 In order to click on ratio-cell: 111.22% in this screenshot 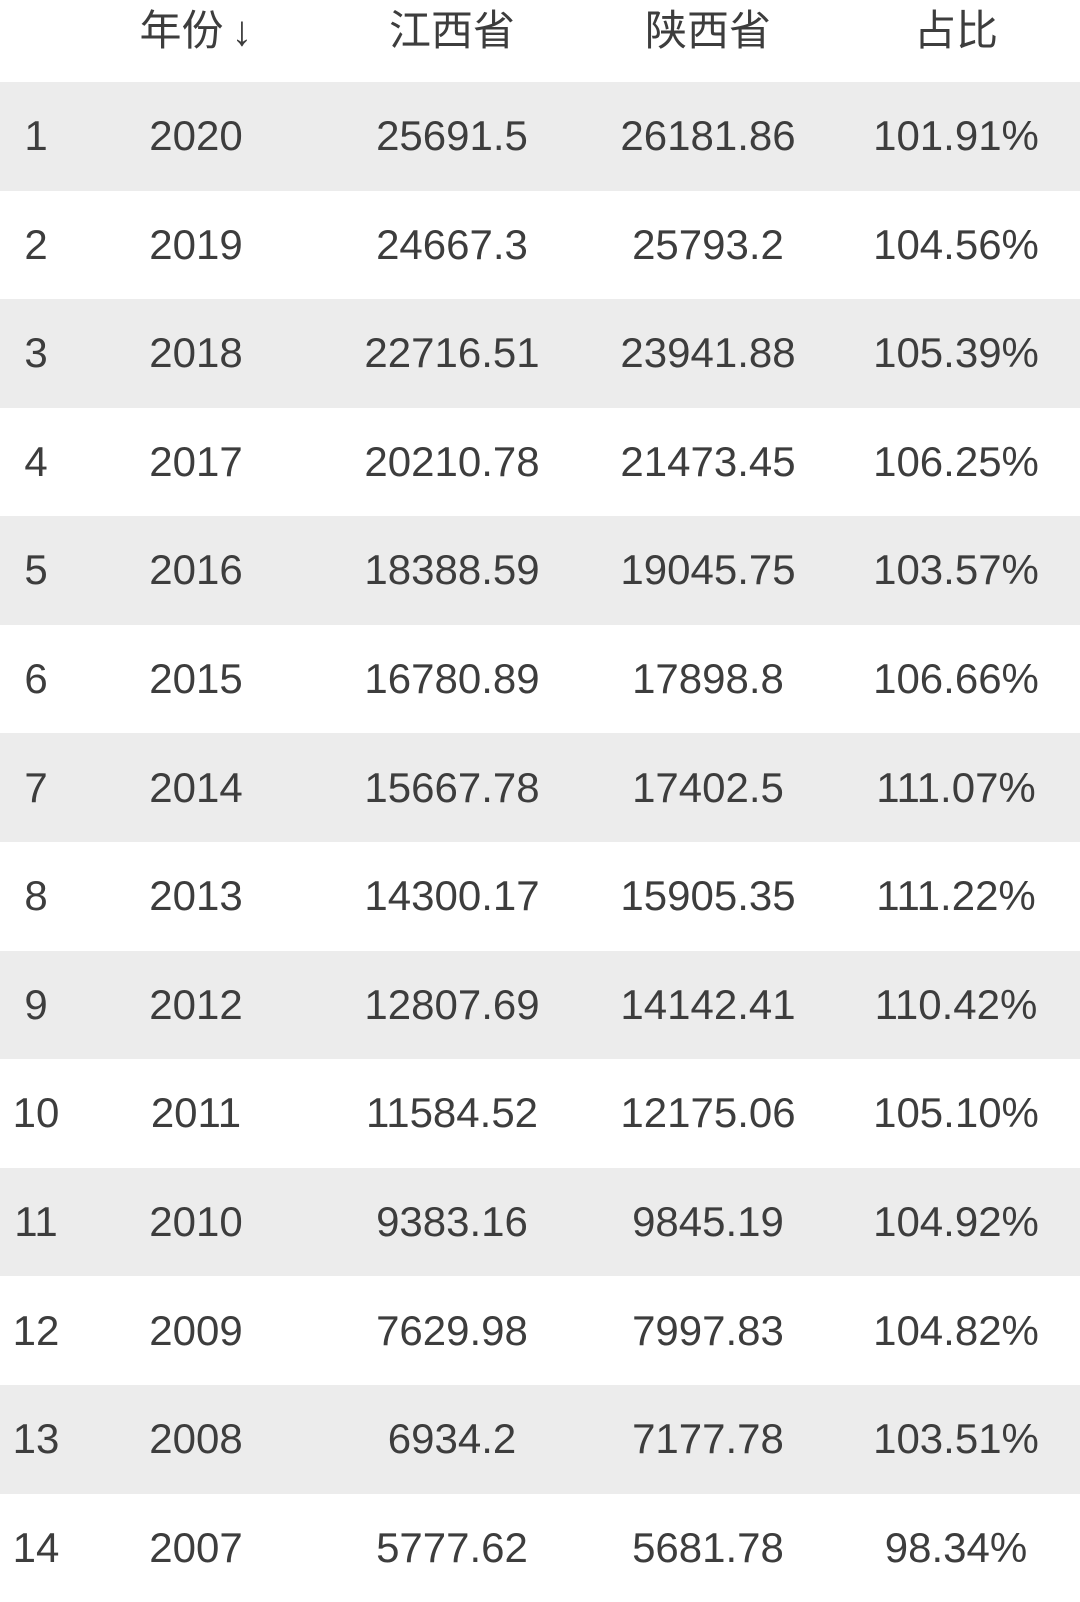, I will do `click(956, 896)`.